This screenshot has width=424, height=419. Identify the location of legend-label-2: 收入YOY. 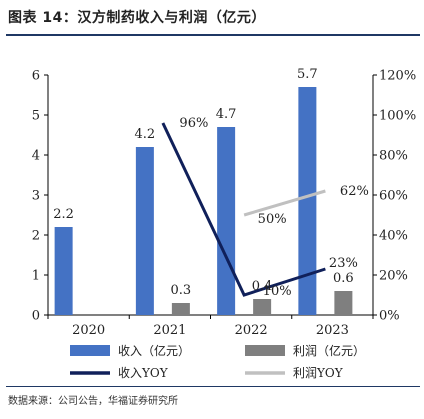
(143, 373).